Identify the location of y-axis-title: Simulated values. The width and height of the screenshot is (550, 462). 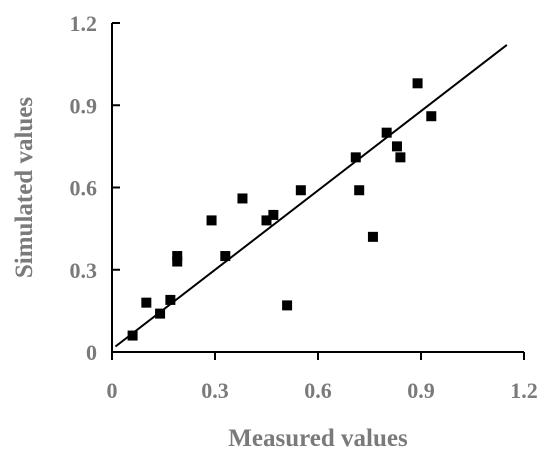
(24, 188).